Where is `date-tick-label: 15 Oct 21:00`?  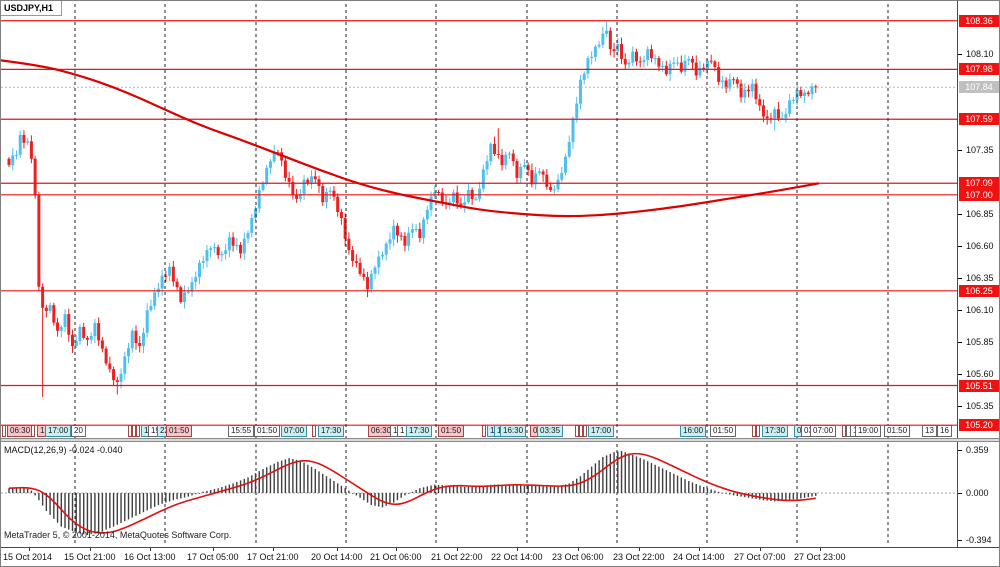 date-tick-label: 15 Oct 21:00 is located at coordinates (90, 557).